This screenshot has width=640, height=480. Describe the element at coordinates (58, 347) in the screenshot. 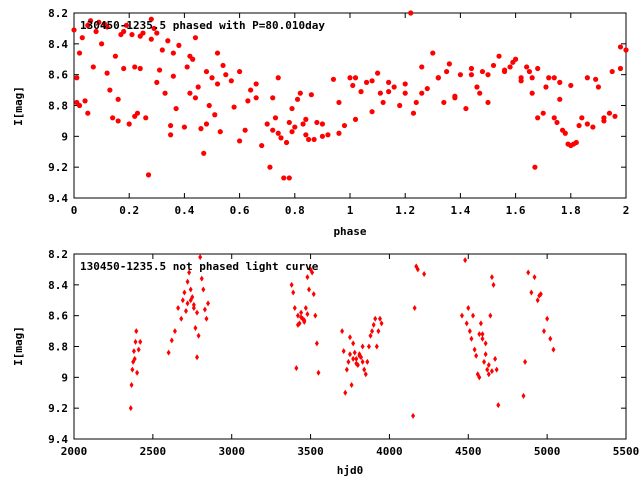

I see `unphased-y-tick-label: 8.8` at that location.